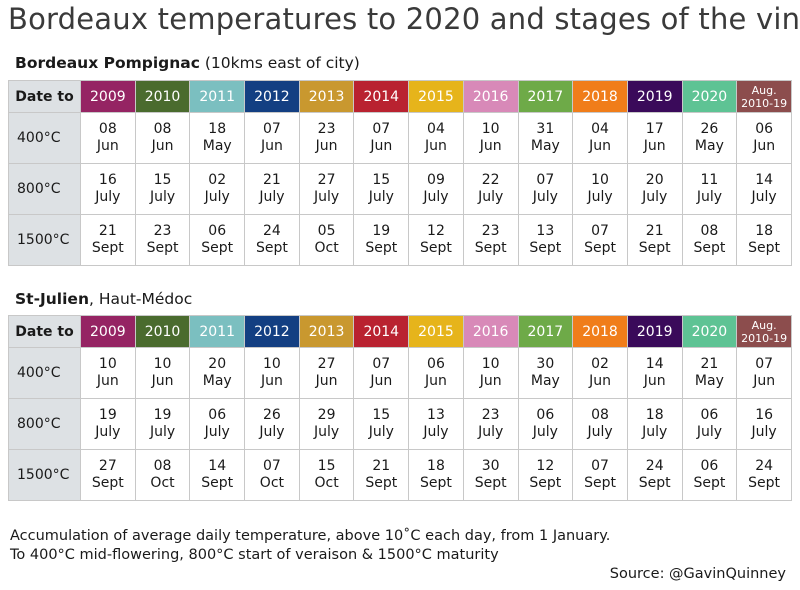  I want to click on date-cell: 16 July, so click(108, 189).